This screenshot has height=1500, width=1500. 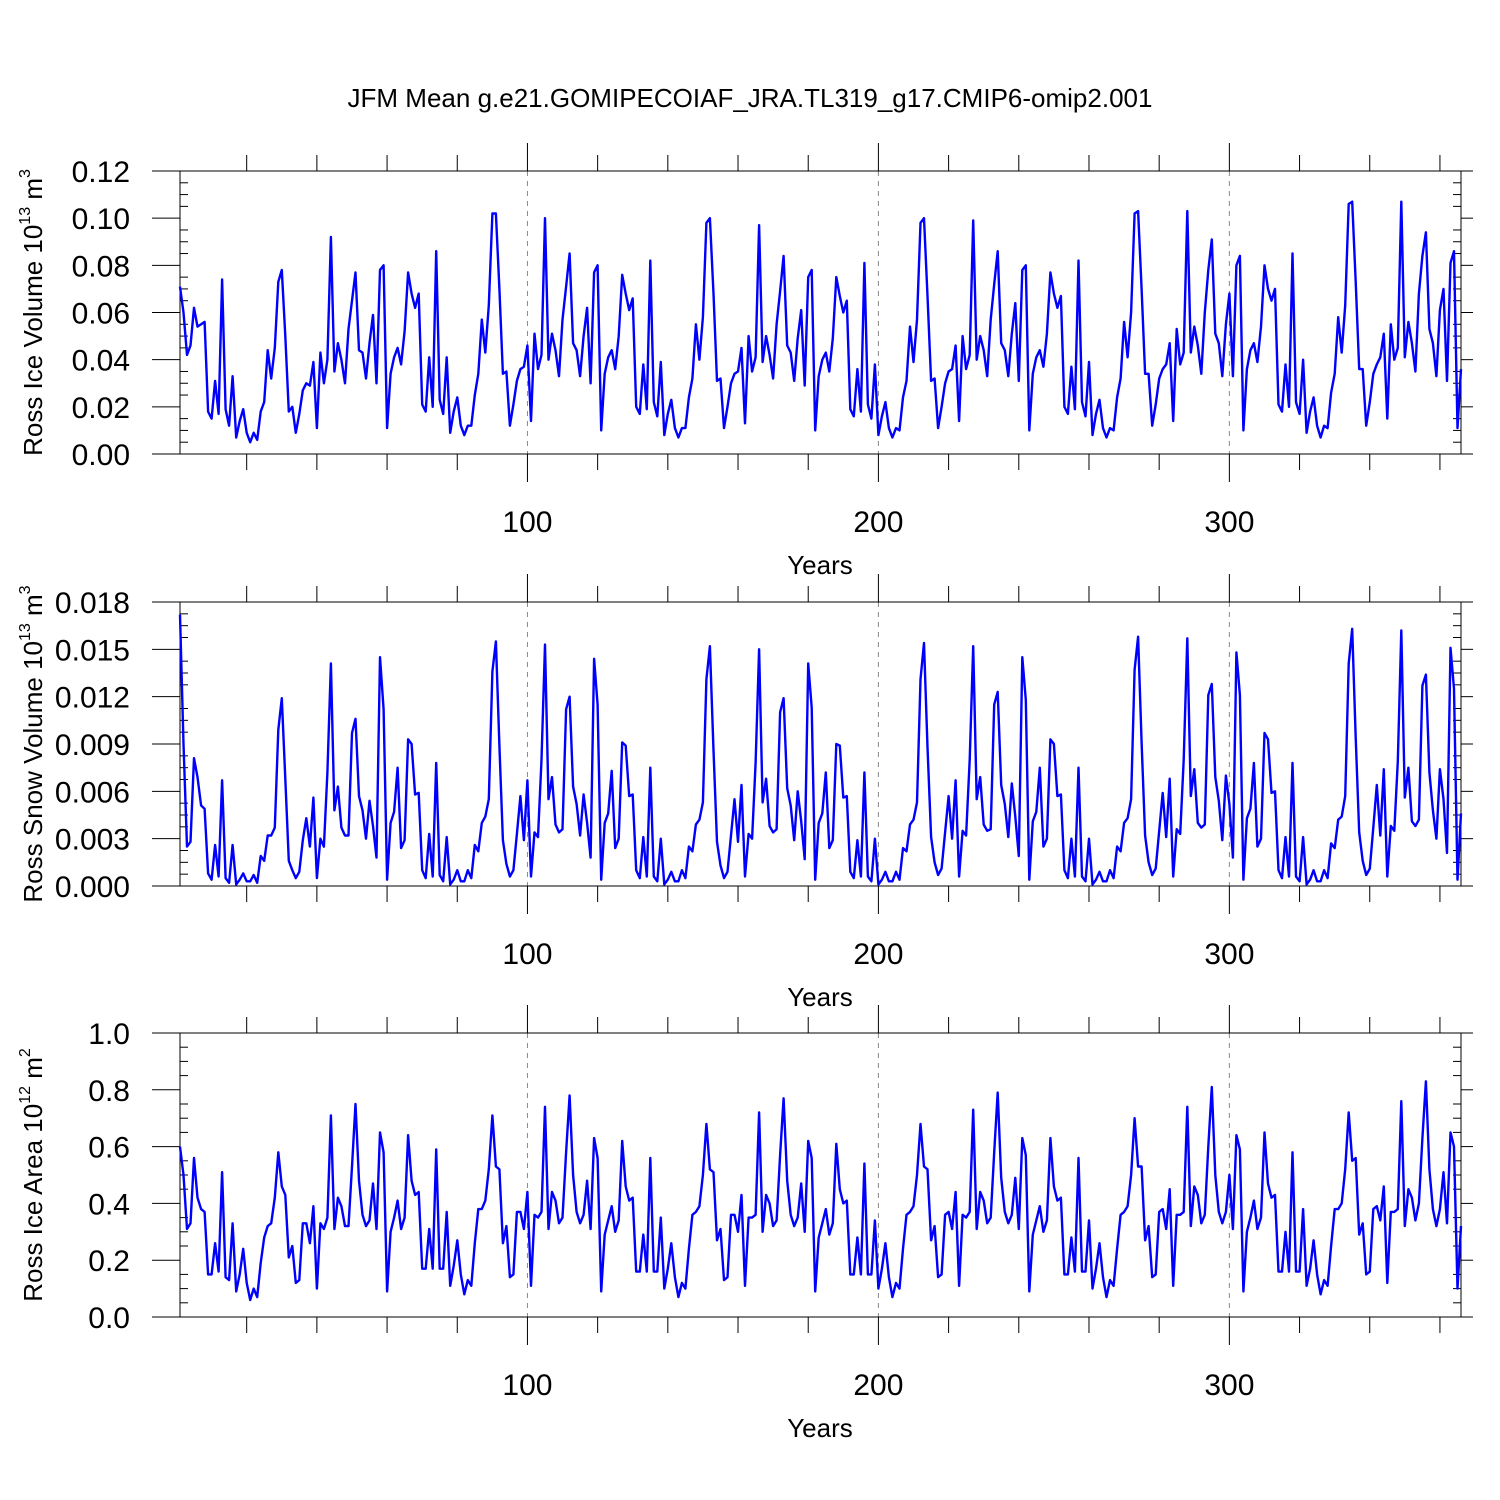 What do you see at coordinates (92, 745) in the screenshot?
I see `y-tick-label: 0.009` at bounding box center [92, 745].